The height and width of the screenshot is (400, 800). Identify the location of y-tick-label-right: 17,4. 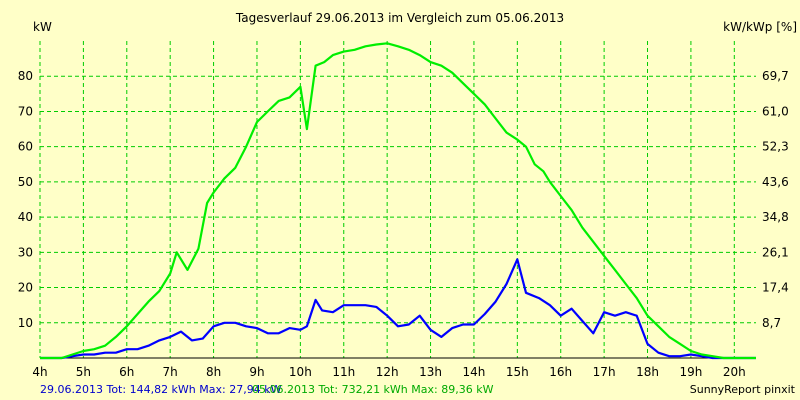
(775, 288).